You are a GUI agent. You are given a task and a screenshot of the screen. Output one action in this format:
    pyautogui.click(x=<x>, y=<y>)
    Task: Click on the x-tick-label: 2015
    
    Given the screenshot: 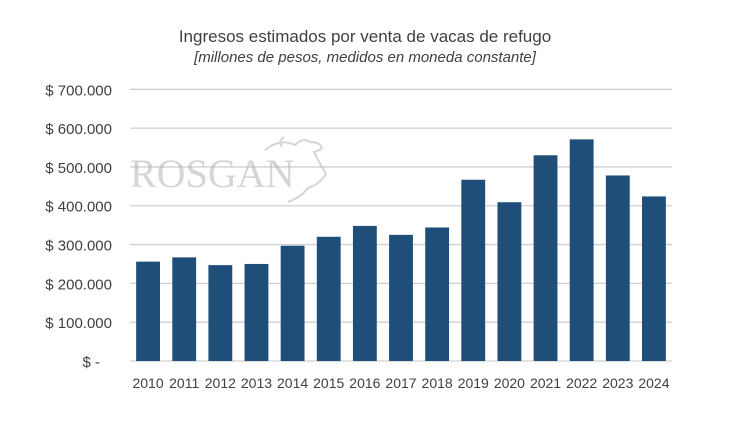 What is the action you would take?
    pyautogui.click(x=328, y=383)
    